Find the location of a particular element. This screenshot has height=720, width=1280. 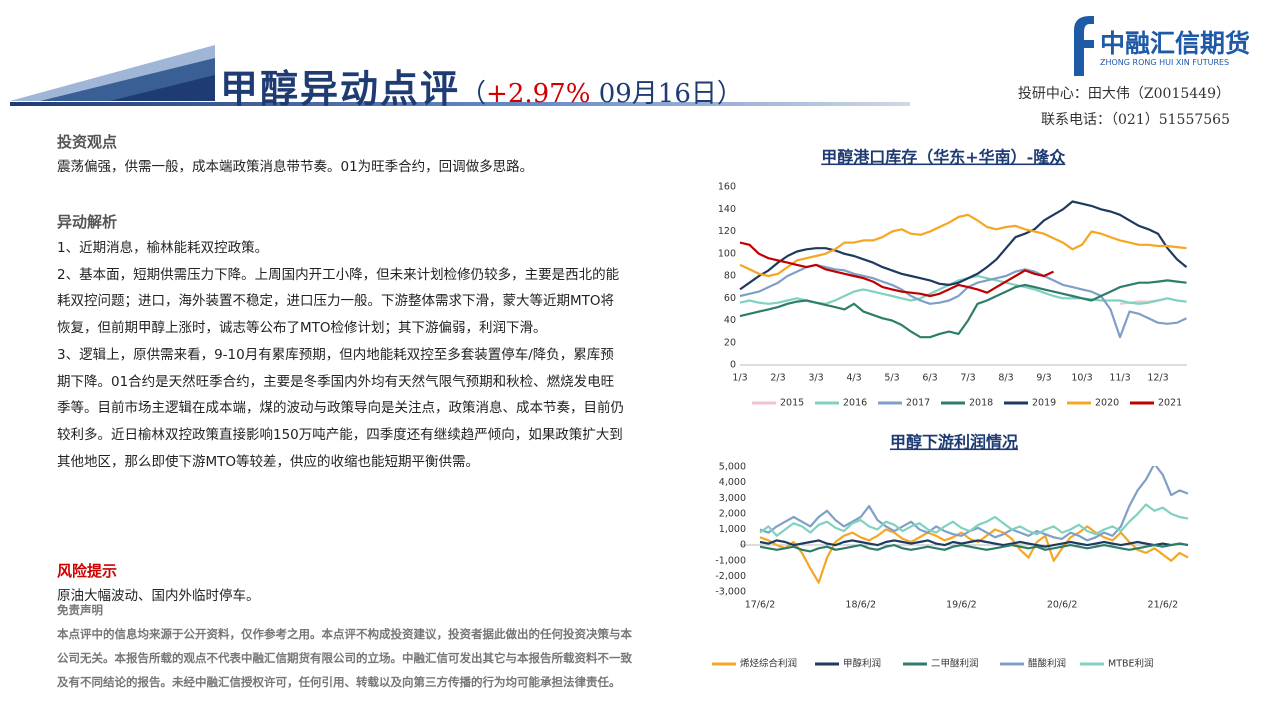

analyst: 投研中心：田大伟（Z0015449） is located at coordinates (1123, 94).